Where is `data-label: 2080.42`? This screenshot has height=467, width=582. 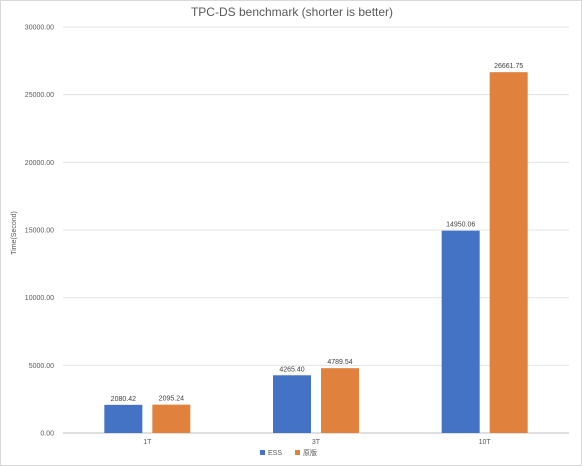
data-label: 2080.42 is located at coordinates (123, 399).